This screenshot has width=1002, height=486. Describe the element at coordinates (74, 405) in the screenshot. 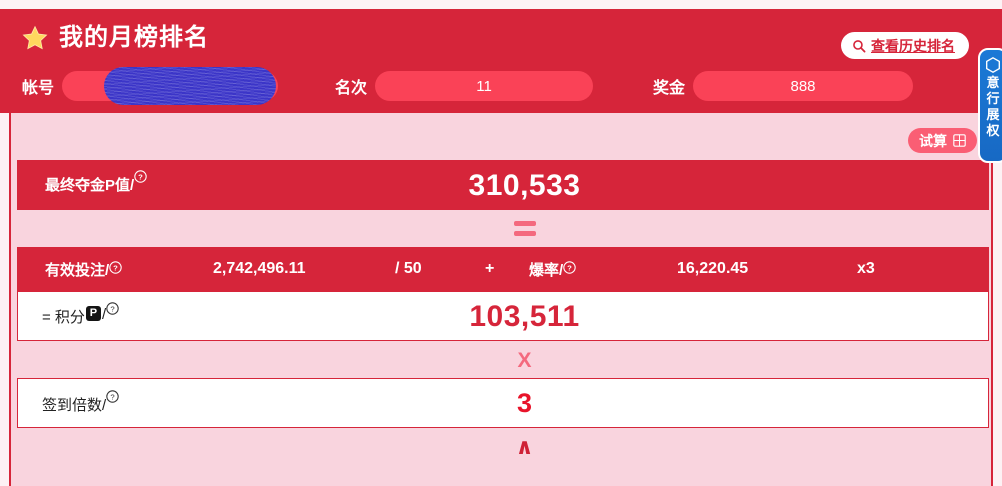

I see `signin-multiplier-label-text: 签到倍数/` at that location.